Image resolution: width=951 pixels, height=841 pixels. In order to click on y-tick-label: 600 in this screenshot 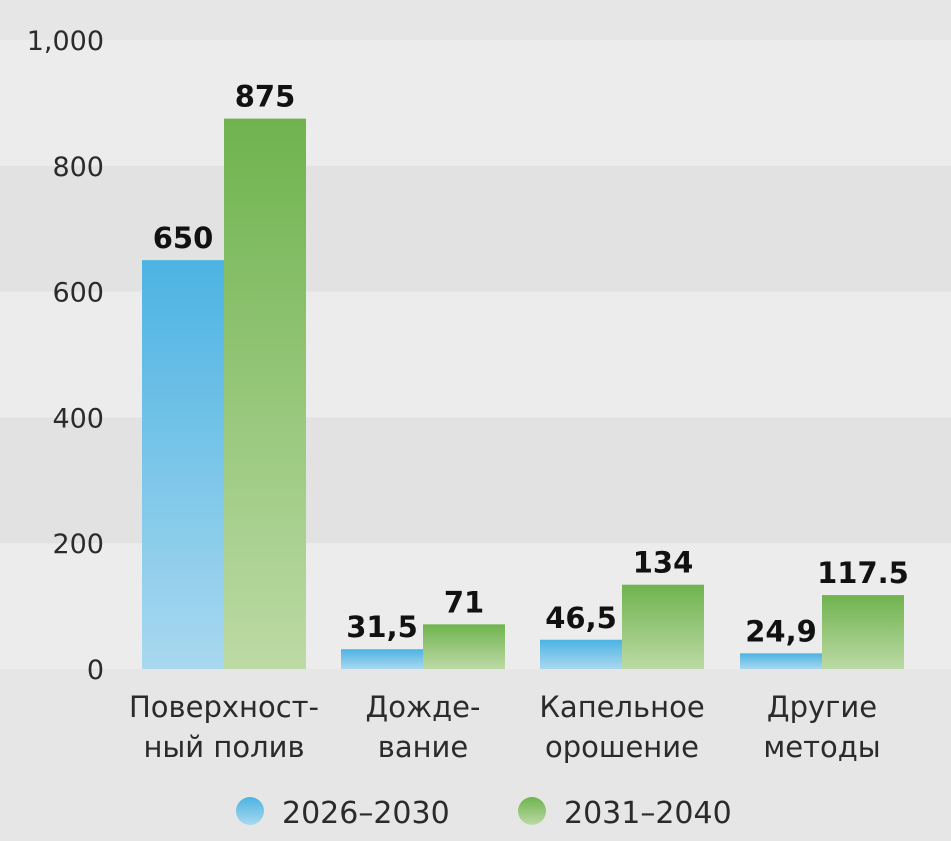, I will do `click(78, 293)`.